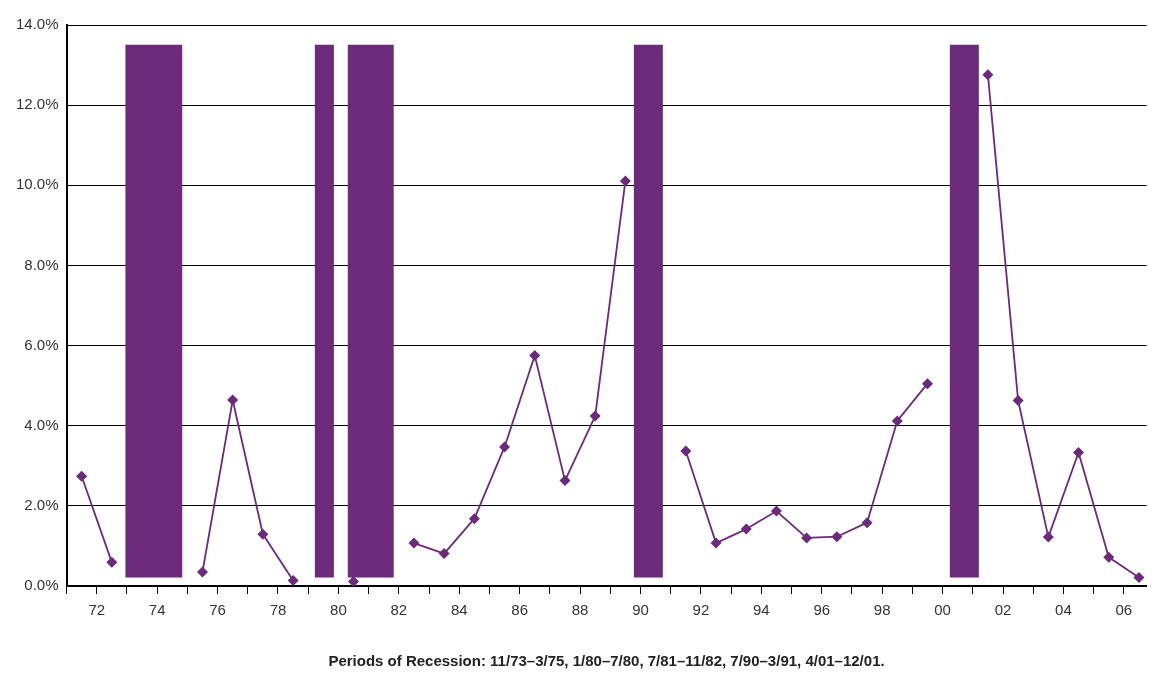 This screenshot has height=676, width=1160. What do you see at coordinates (399, 610) in the screenshot?
I see `x-tick-label: 82` at bounding box center [399, 610].